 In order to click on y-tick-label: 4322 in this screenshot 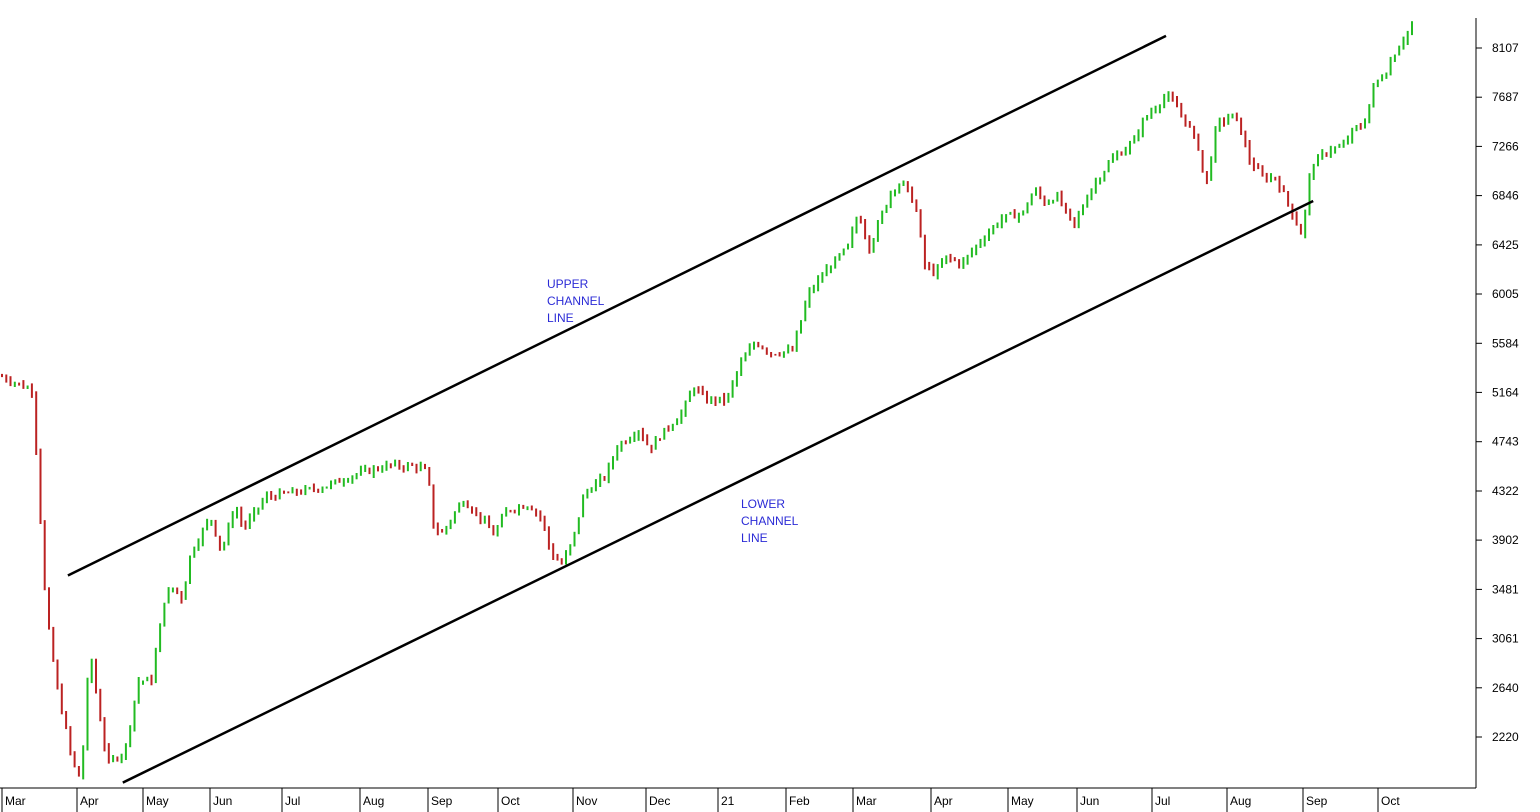, I will do `click(1505, 491)`.